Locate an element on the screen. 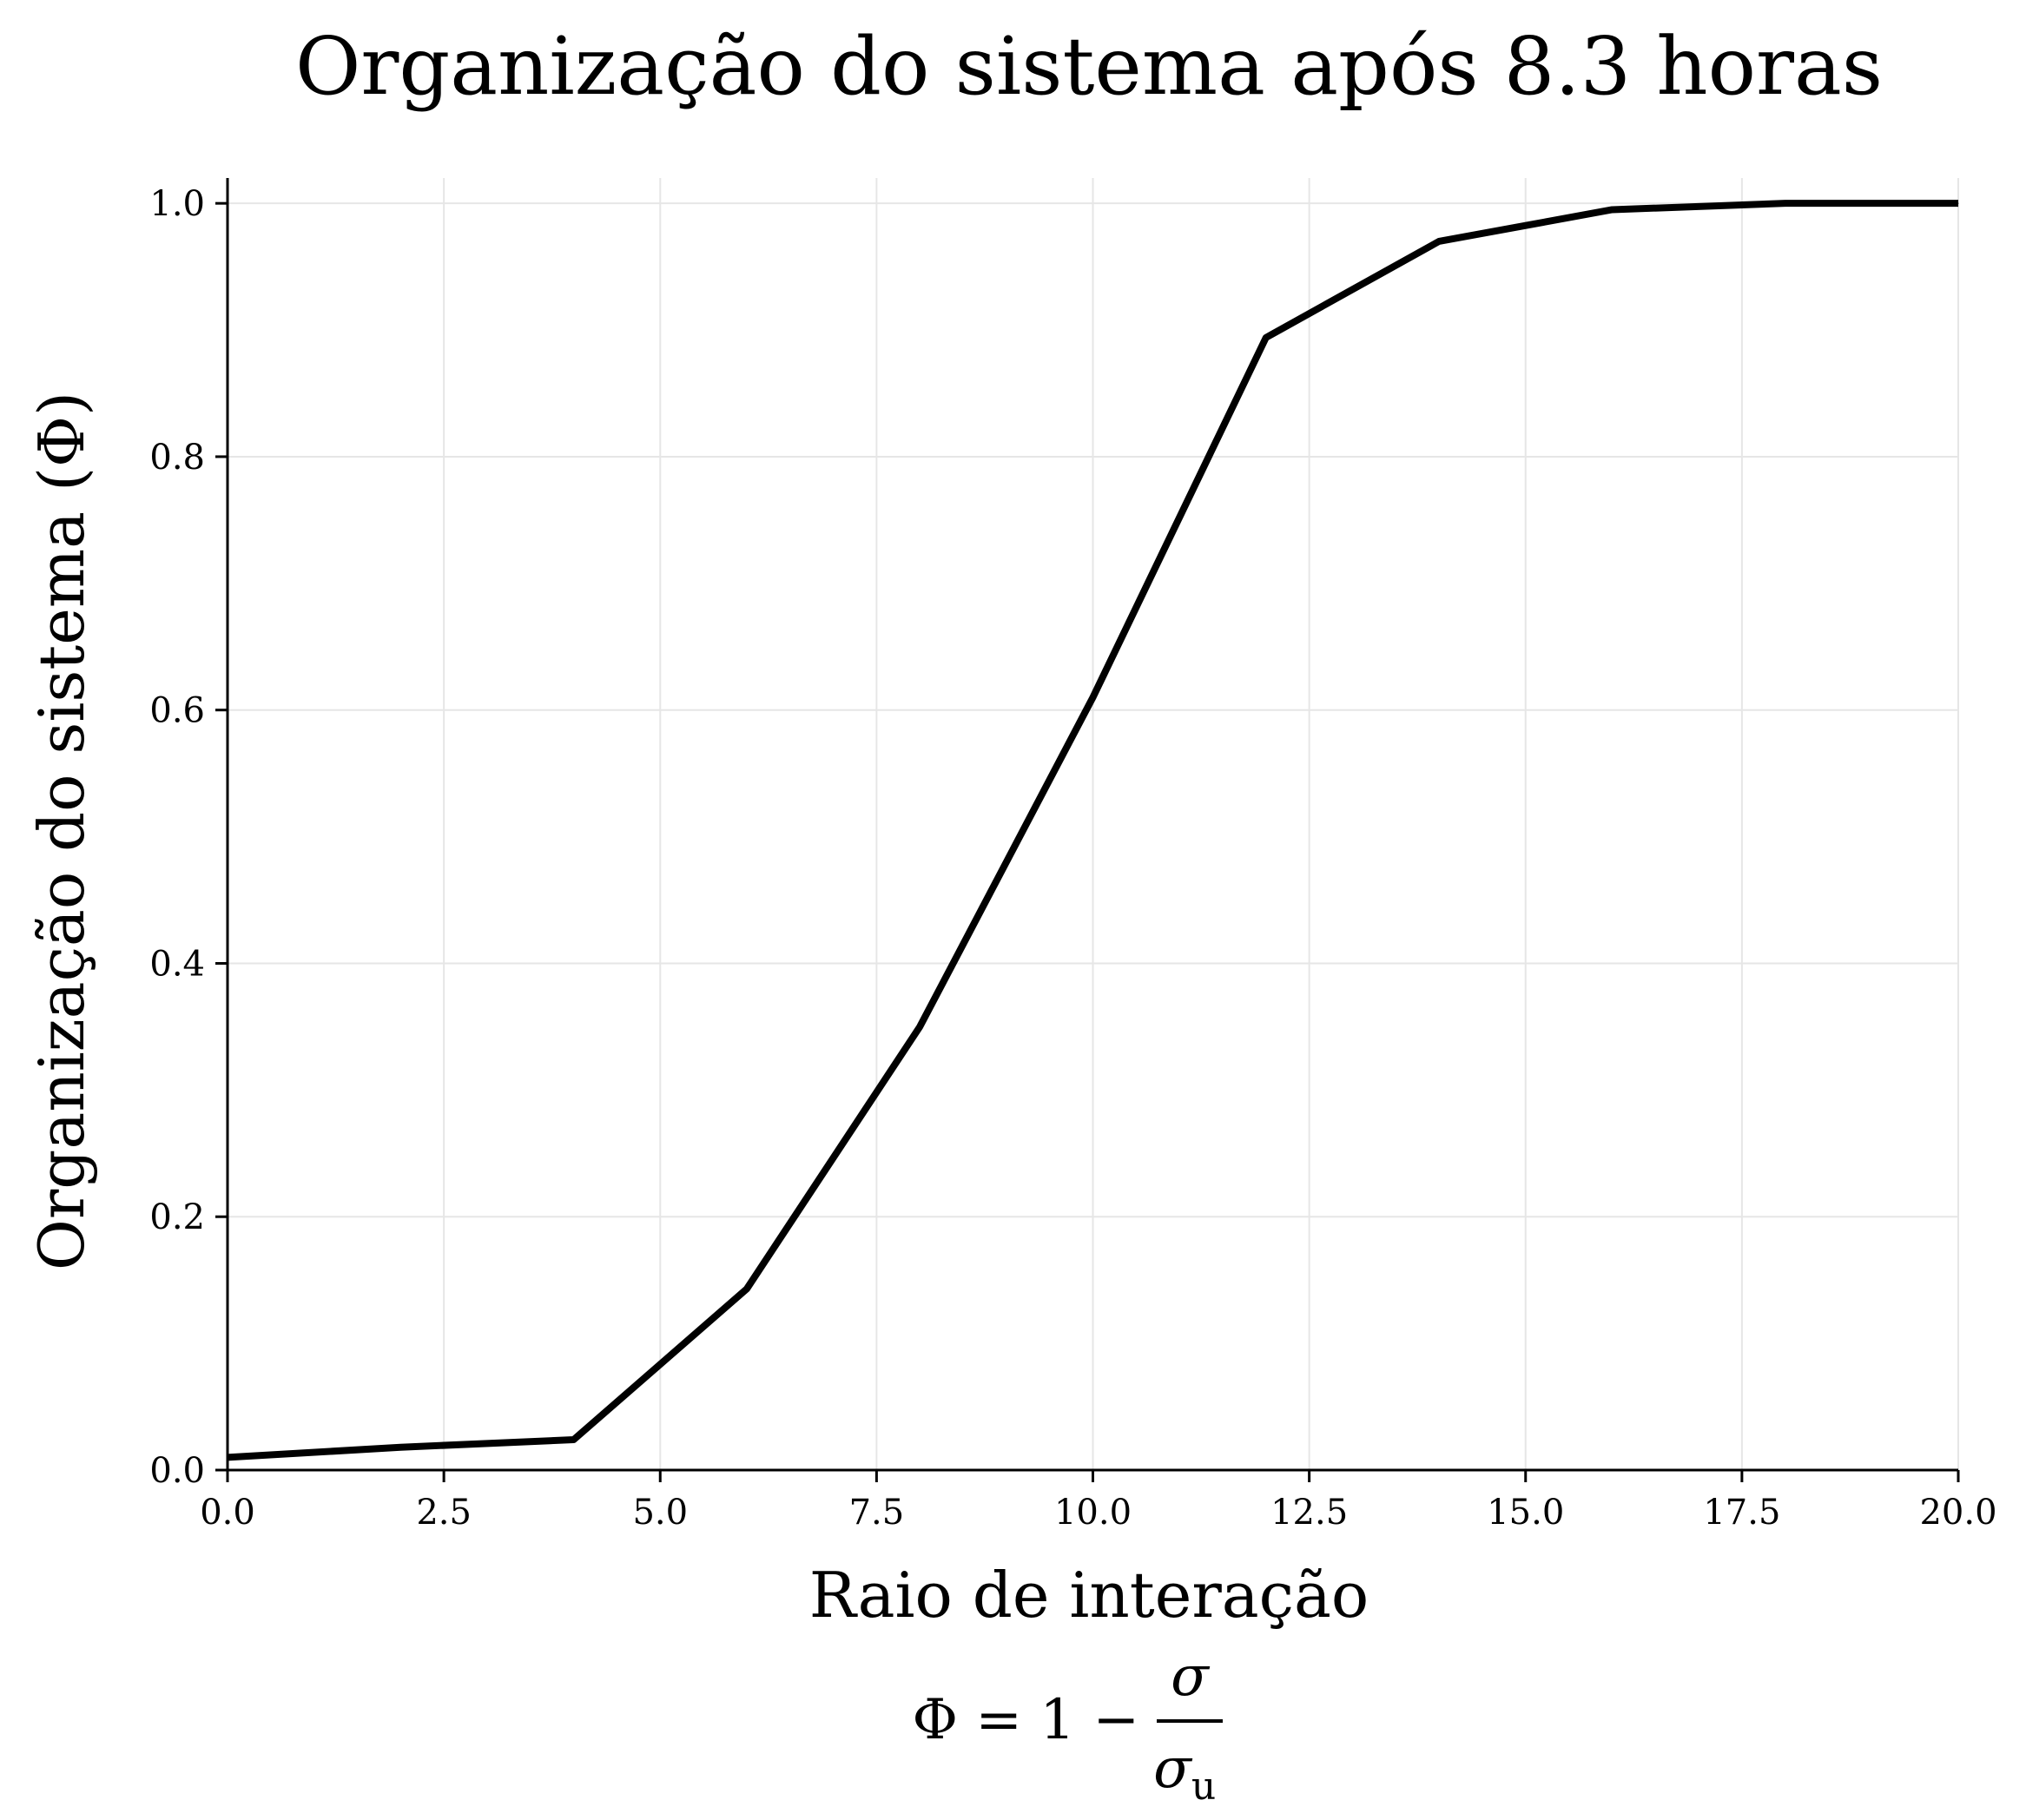 The image size is (2026, 1820). x-tick-label: 0.0 is located at coordinates (227, 1513).